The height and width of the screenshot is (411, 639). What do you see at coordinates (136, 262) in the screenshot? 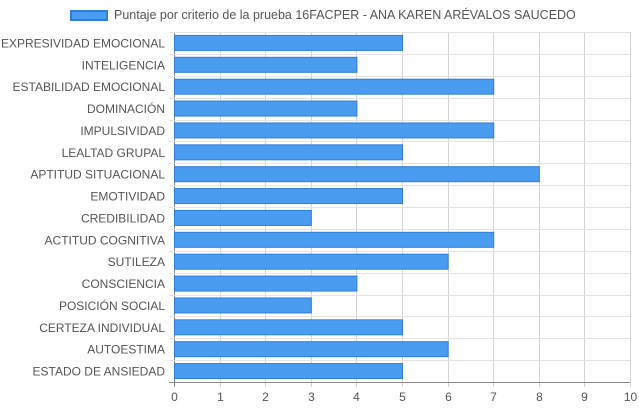
I see `category-label: SUTILEZA` at bounding box center [136, 262].